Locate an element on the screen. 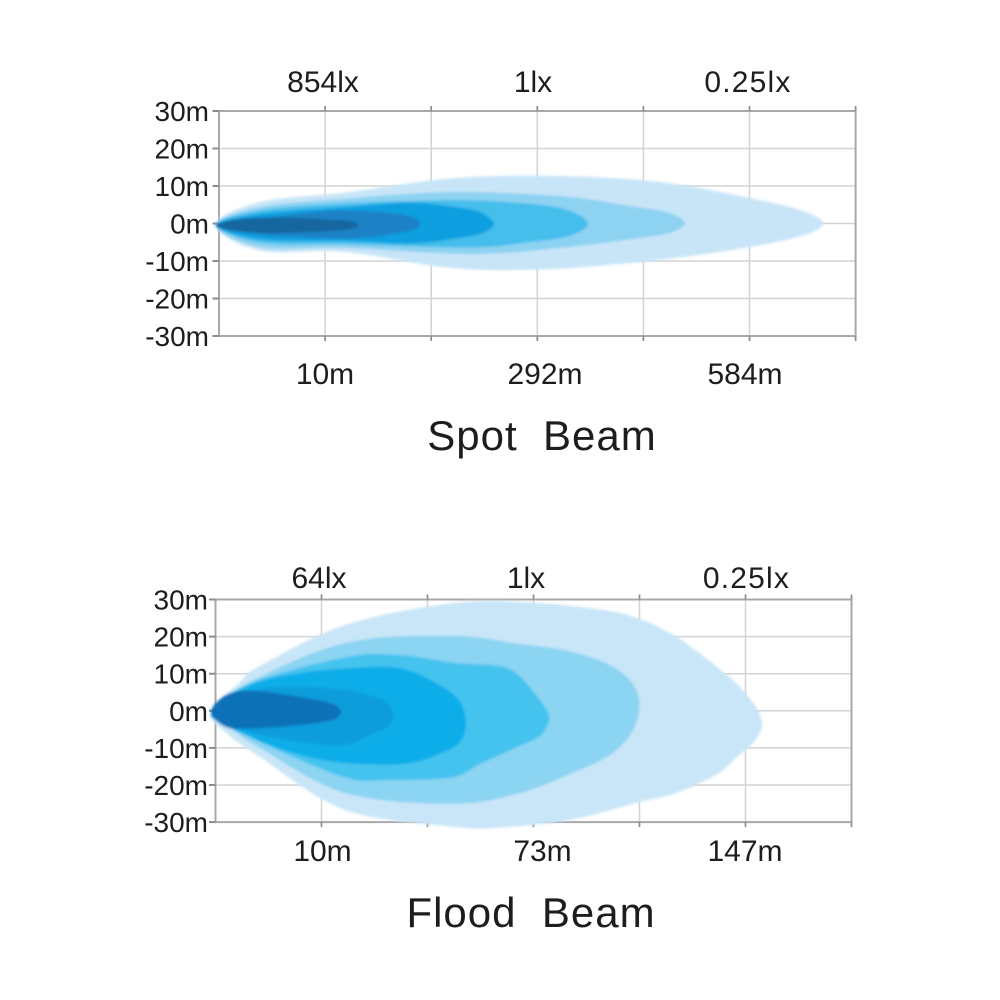  svg-text: Spot Beam is located at coordinates (541, 435).